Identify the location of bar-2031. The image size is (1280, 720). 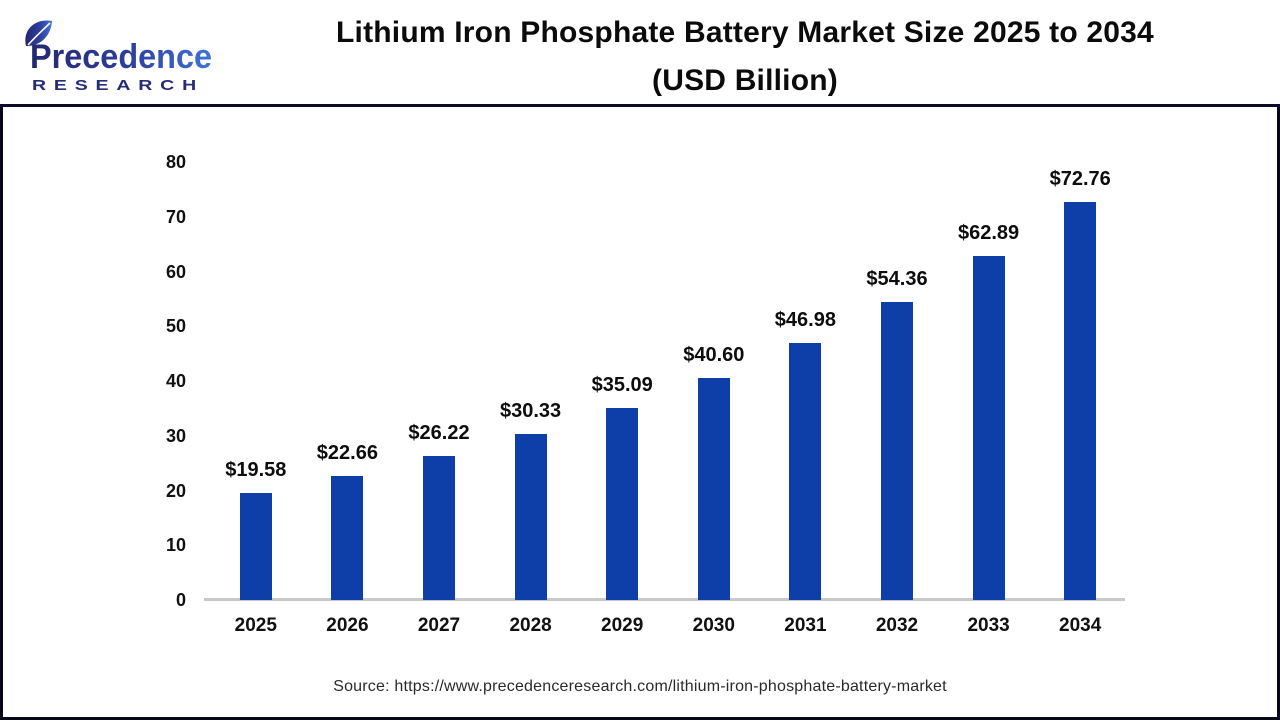
(805, 471).